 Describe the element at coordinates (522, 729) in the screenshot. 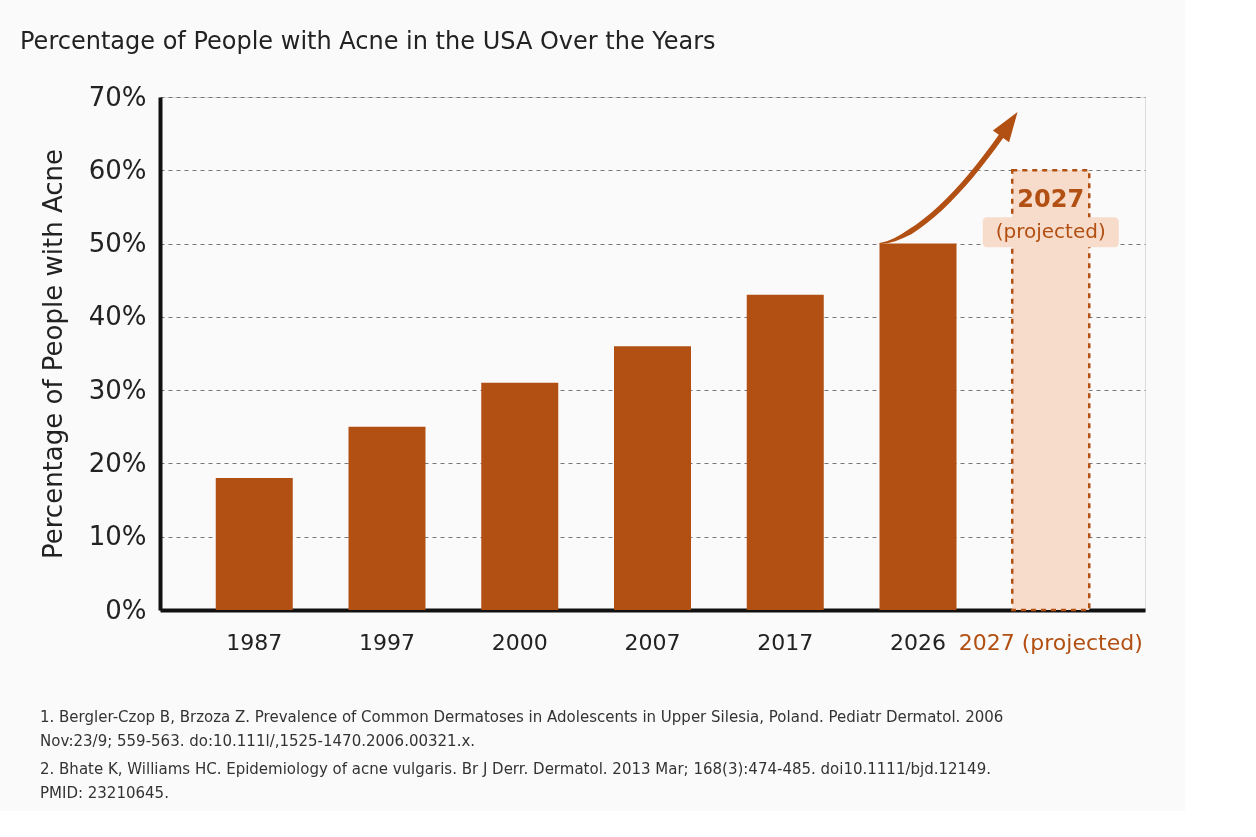

I see `text: 1. Bergler-Czop B, Brzoza Z. Prevalence of Common Dermatoses in Adolescents in Upper Silesia, Poland. Pediatr Dermatol. 2006 Nov:23/9; 559-563. do:10.111l/,1525-1470.2006.00321.x.` at that location.